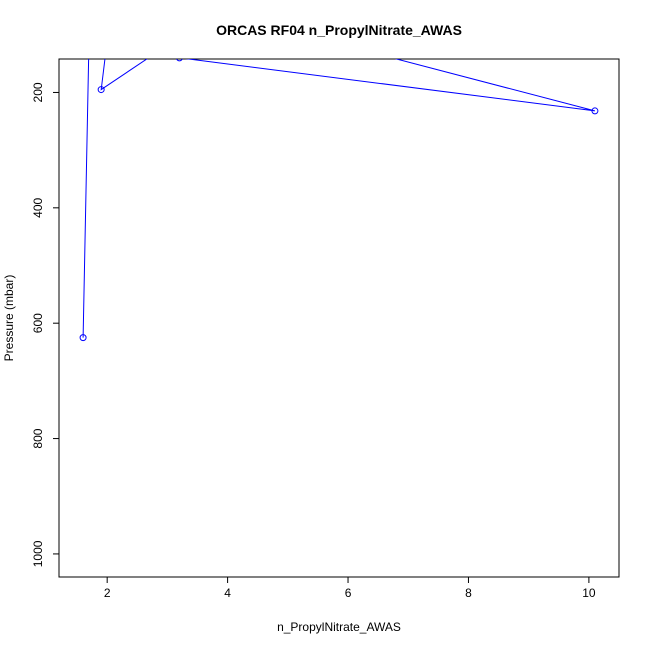 This screenshot has width=650, height=655. What do you see at coordinates (9, 318) in the screenshot?
I see `y-axis-label: Pressure (mbar)` at bounding box center [9, 318].